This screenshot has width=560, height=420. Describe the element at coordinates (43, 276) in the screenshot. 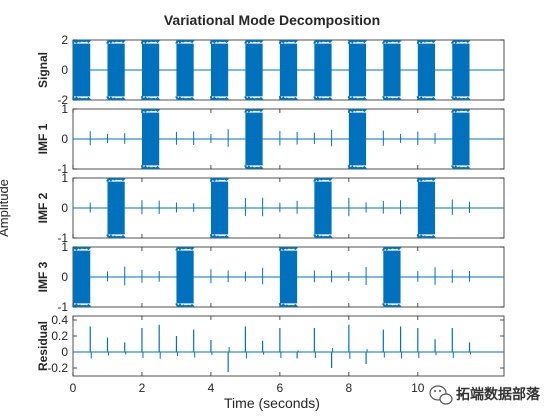

I see `panel-label: IMF 3` at that location.